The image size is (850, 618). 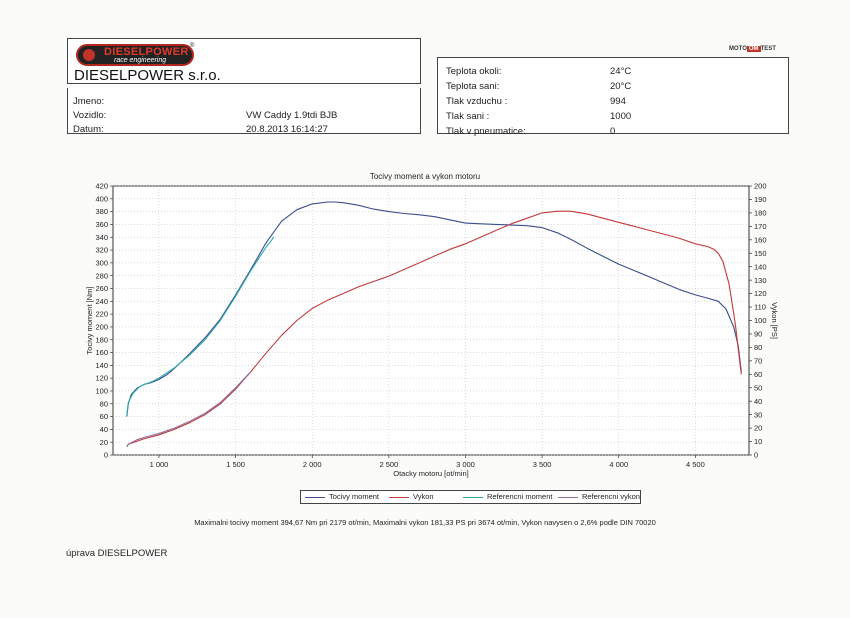 What do you see at coordinates (758, 360) in the screenshot?
I see `y2-tick-label: 70` at bounding box center [758, 360].